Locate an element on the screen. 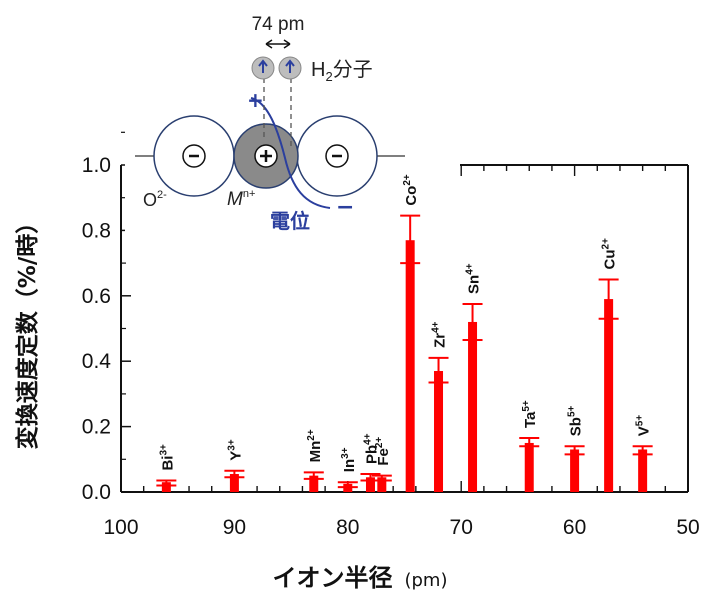 The image size is (705, 592). bar-fe is located at coordinates (382, 484).